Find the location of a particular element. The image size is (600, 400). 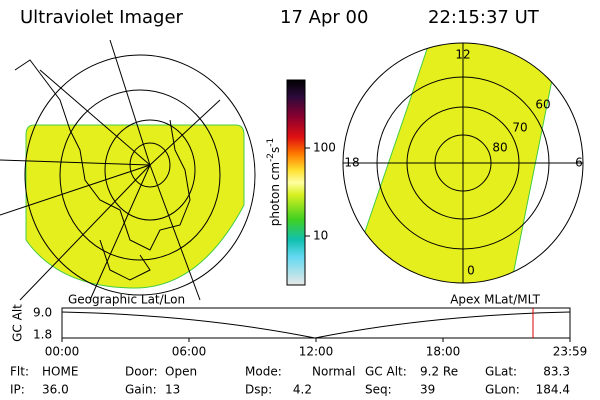

timeline-y-tick: 1.8 is located at coordinates (42, 335).